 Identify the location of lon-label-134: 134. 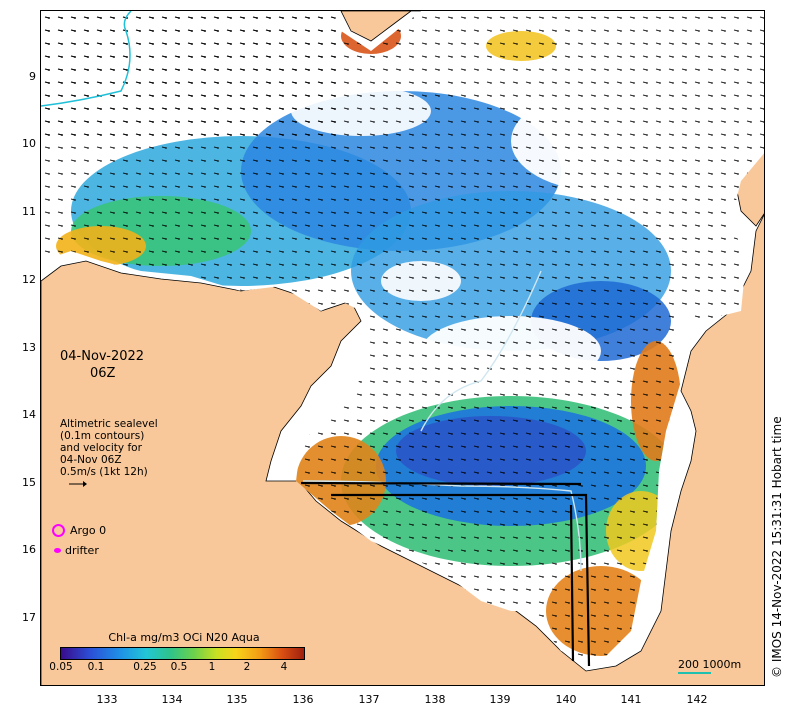
(172, 699).